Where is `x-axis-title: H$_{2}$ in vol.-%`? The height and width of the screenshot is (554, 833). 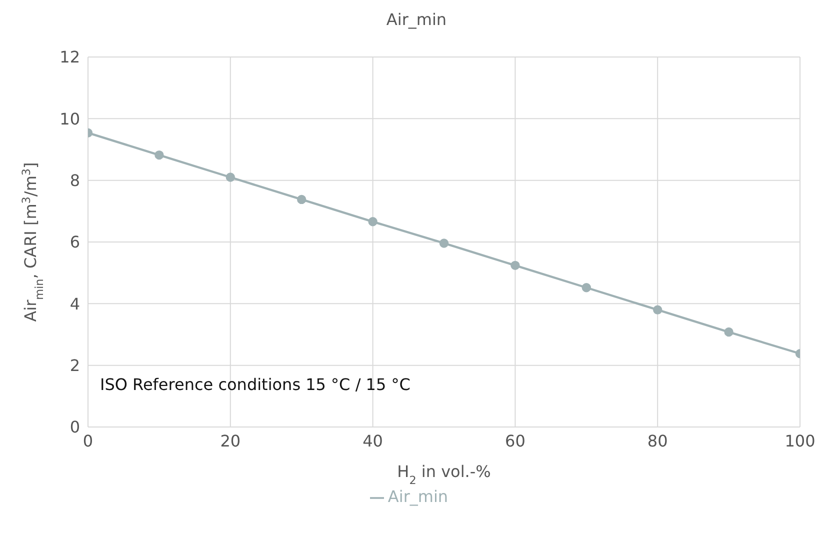
x-axis-title: H$_{2}$ in vol.-% is located at coordinates (444, 474).